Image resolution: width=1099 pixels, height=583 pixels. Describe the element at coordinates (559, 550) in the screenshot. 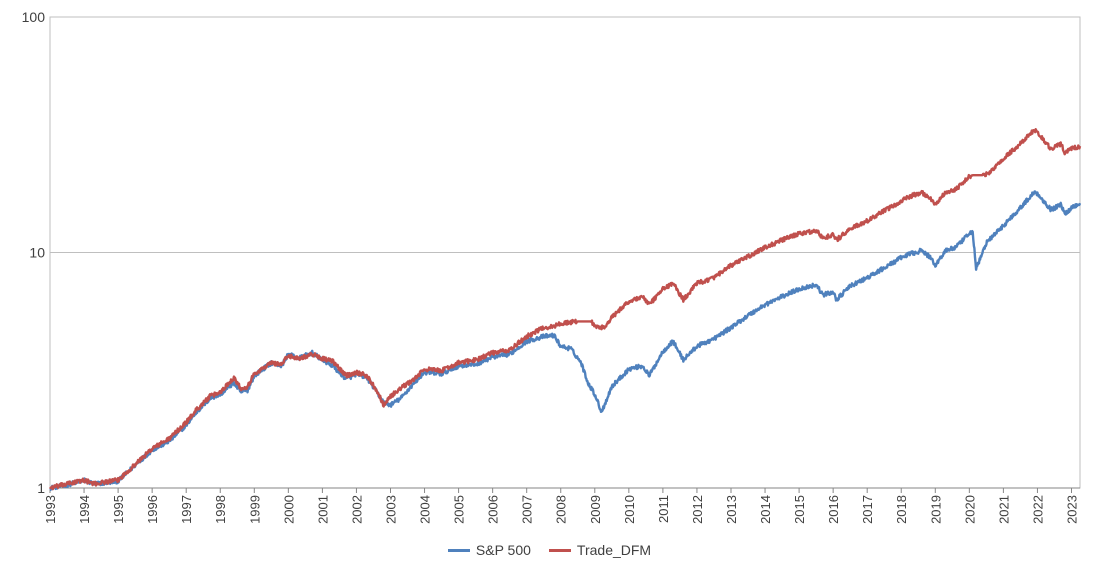

I see `legend-swatch-trade-dfm` at that location.